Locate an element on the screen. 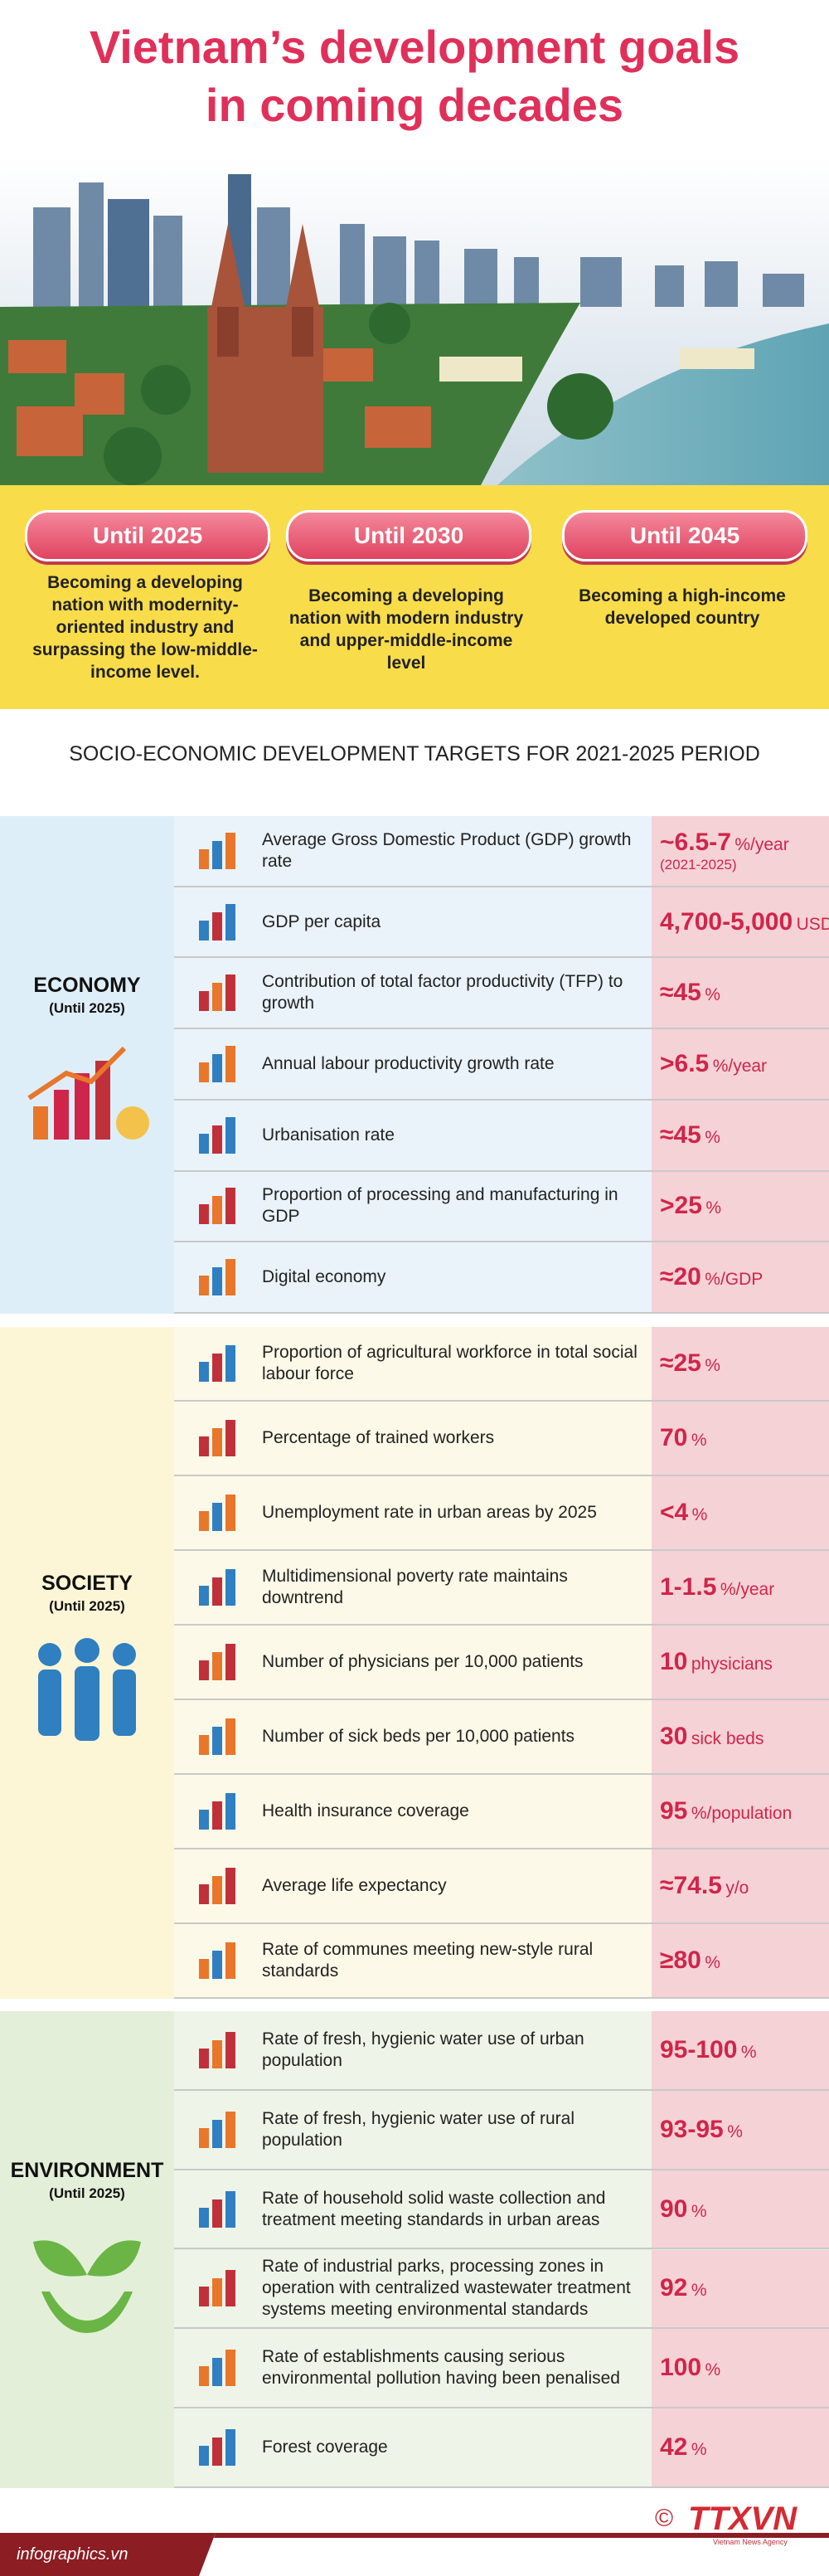  target-value: ≈45 is located at coordinates (680, 1134).